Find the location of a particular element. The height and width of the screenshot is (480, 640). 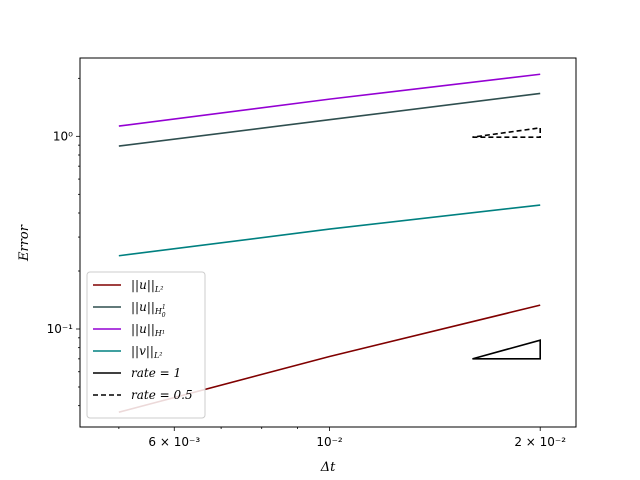

legend-label-1: ||u||H1 0 is located at coordinates (148, 309).